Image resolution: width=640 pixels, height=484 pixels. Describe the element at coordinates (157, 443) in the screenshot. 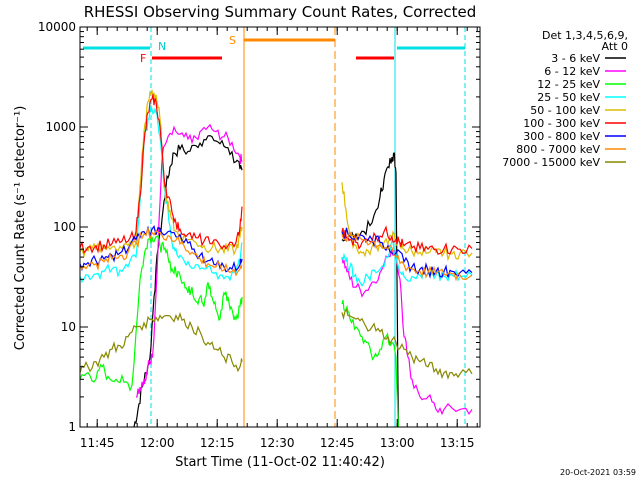

I see `x-tick-label: 12:00` at that location.